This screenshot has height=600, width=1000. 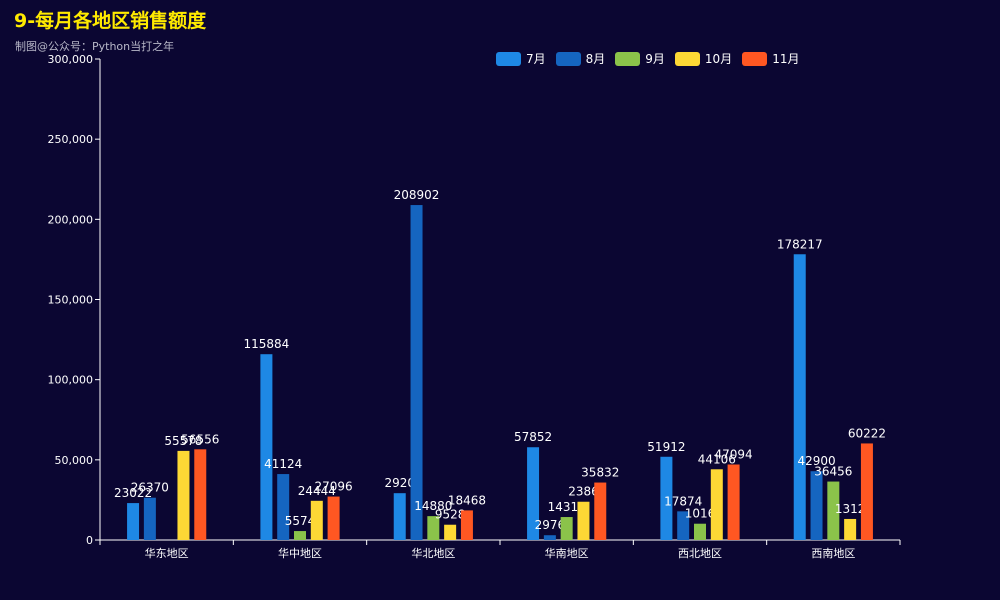 What do you see at coordinates (595, 59) in the screenshot?
I see `legend-label: 8月` at bounding box center [595, 59].